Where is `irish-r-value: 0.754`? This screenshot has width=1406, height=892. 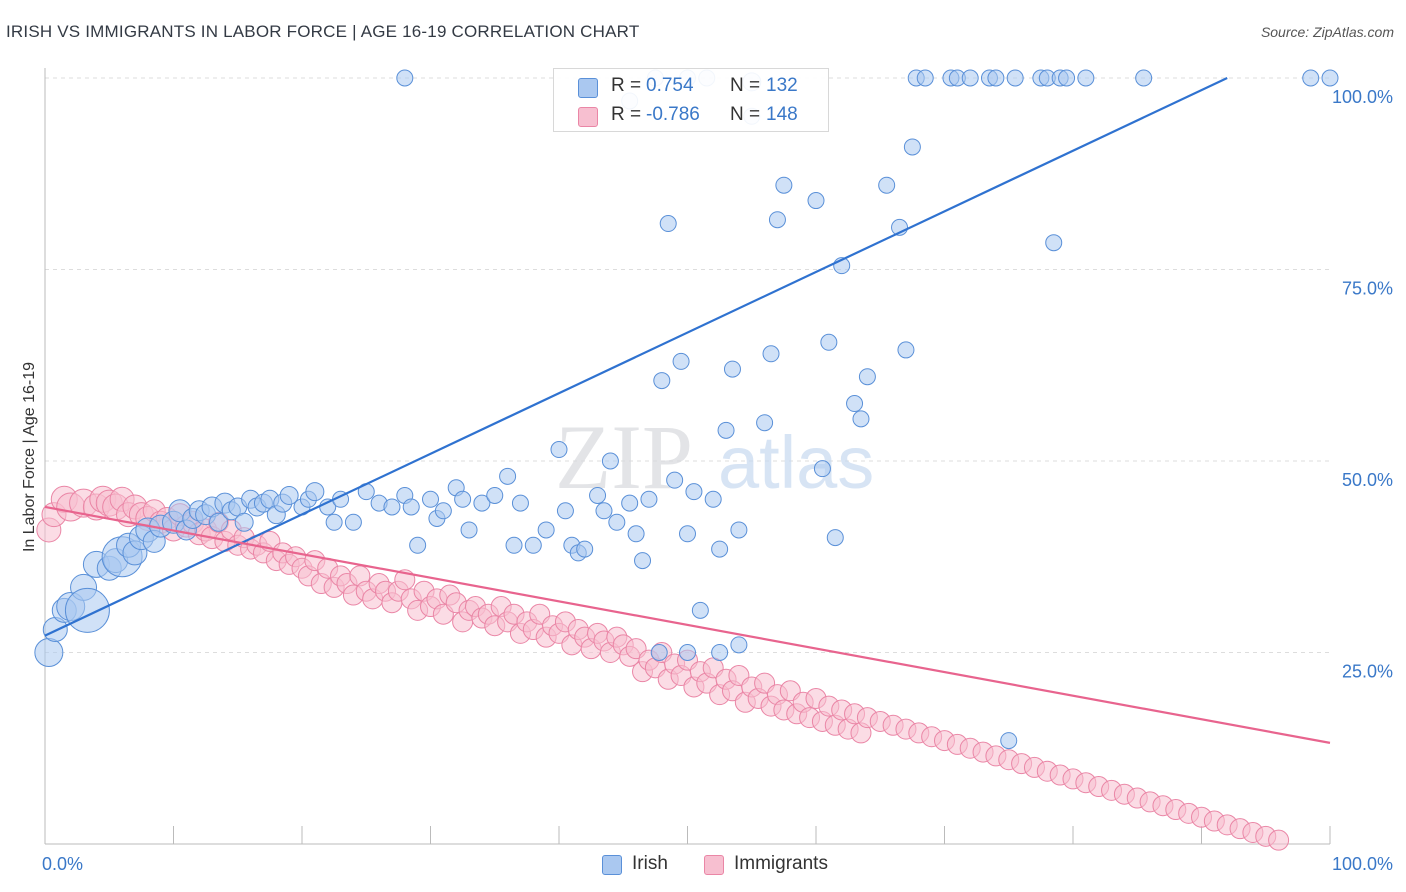 irish-r-value: 0.754 is located at coordinates (670, 85).